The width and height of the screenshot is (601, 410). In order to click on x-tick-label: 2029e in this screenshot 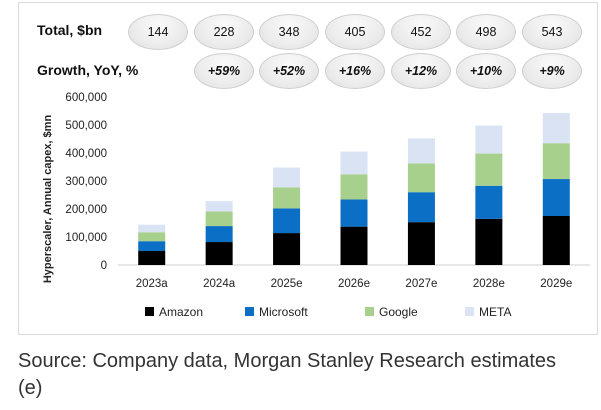, I will do `click(556, 284)`.